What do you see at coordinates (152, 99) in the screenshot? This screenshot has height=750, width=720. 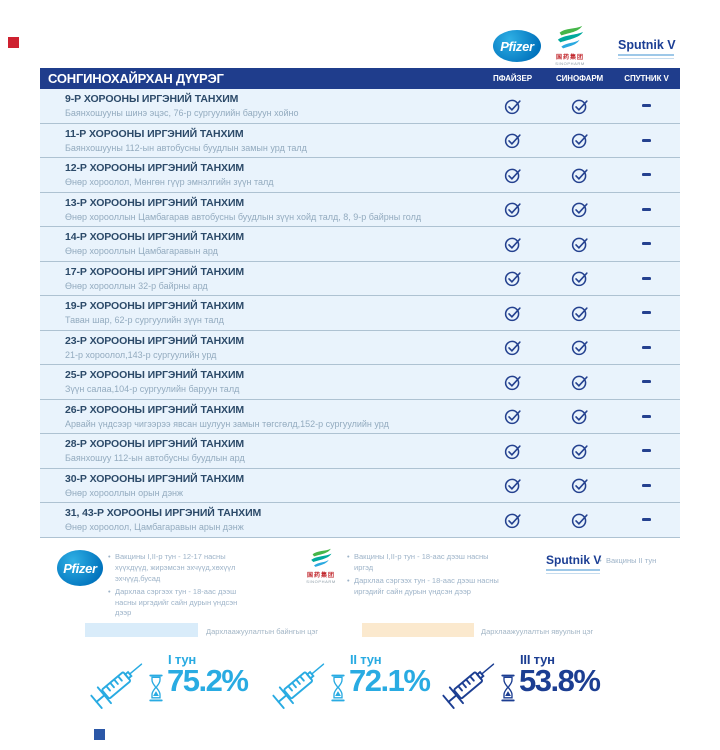 I see `row-name: 9-Р ХОРООНЫ ИРГЭНИЙ ТАНХИМ` at bounding box center [152, 99].